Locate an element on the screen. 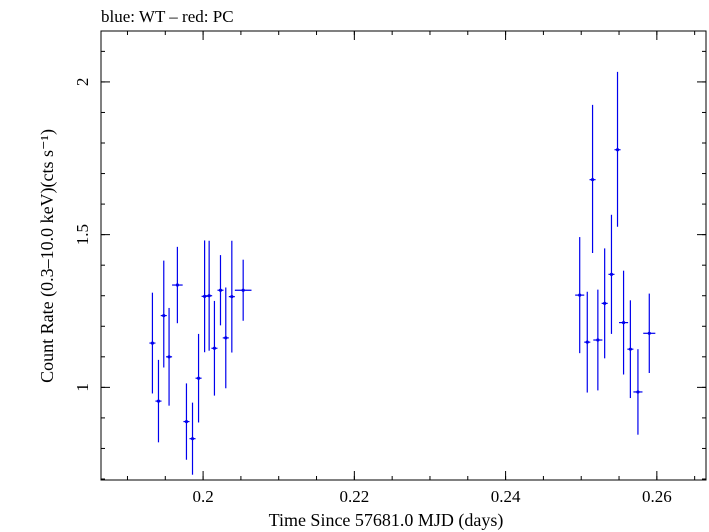 The height and width of the screenshot is (532, 709). x-tick-label: 0.26 is located at coordinates (657, 496).